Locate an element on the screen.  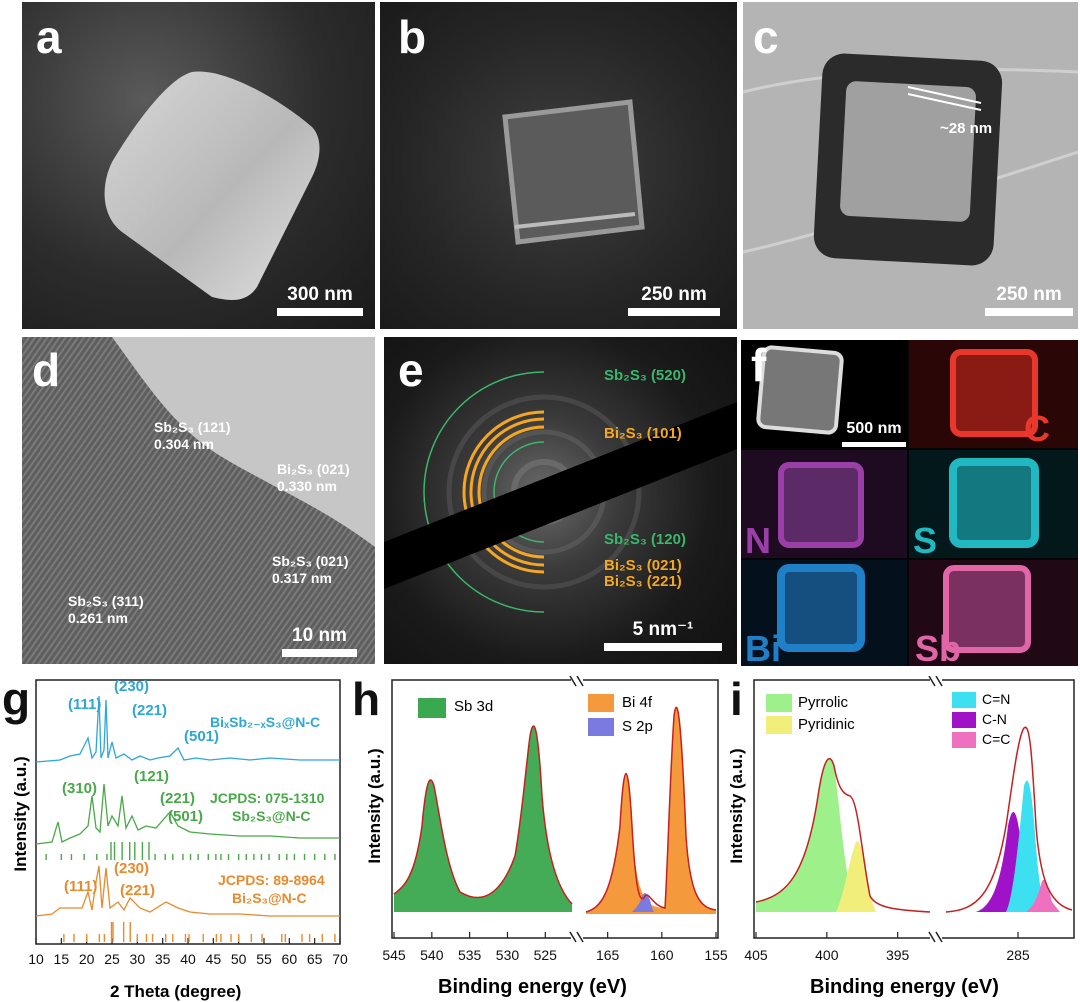
scale-bar-label: 300 nm is located at coordinates (320, 294).